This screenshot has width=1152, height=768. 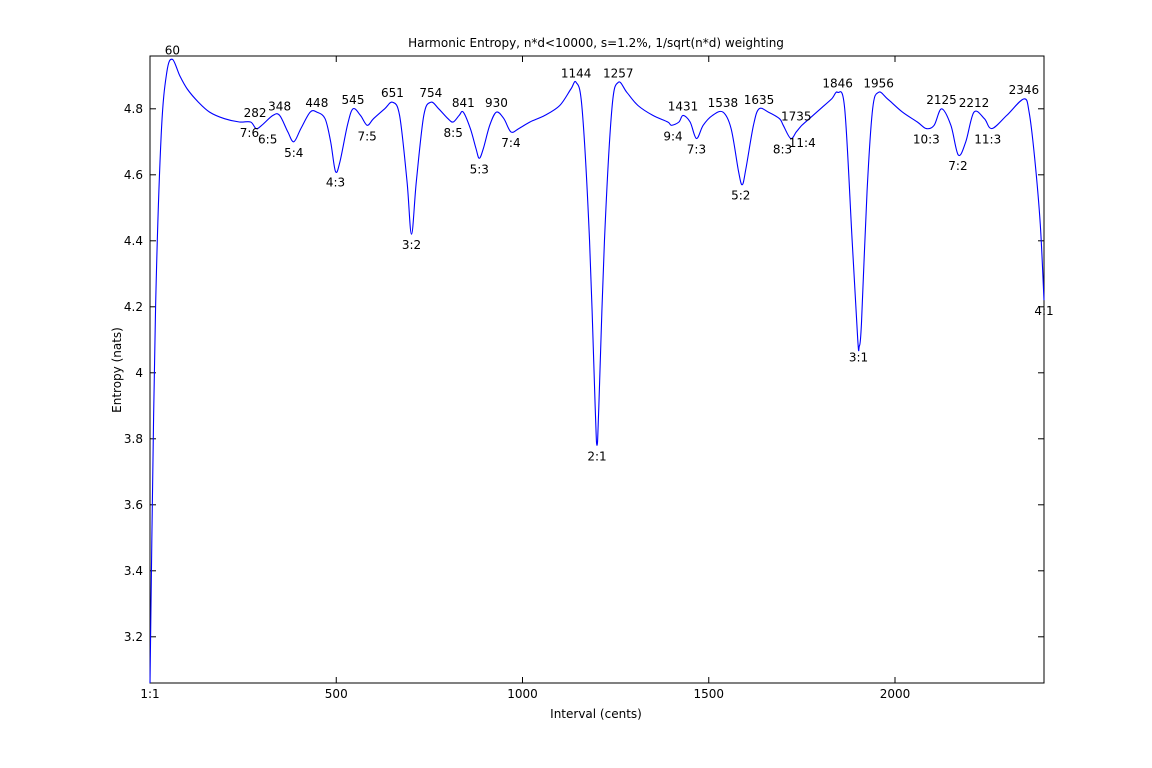 I want to click on peak-label: 2346, so click(x=1024, y=90).